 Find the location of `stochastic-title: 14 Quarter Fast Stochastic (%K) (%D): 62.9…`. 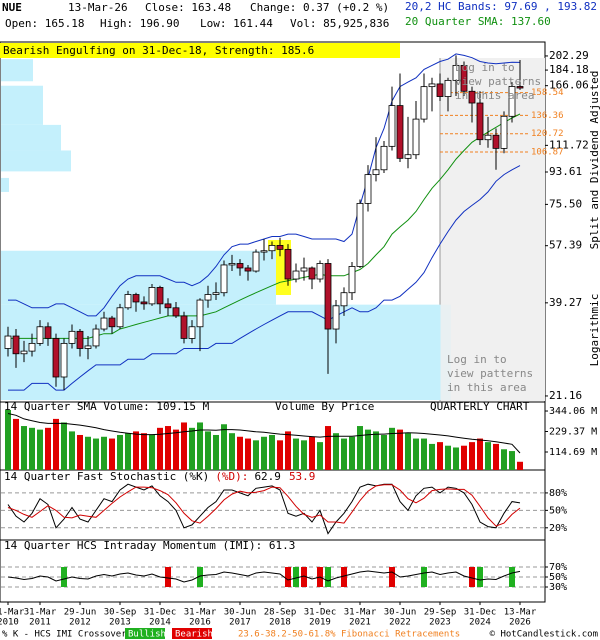

stochastic-title: 14 Quarter Fast Stochastic (%K) (%D): 62.9… is located at coordinates (159, 476).